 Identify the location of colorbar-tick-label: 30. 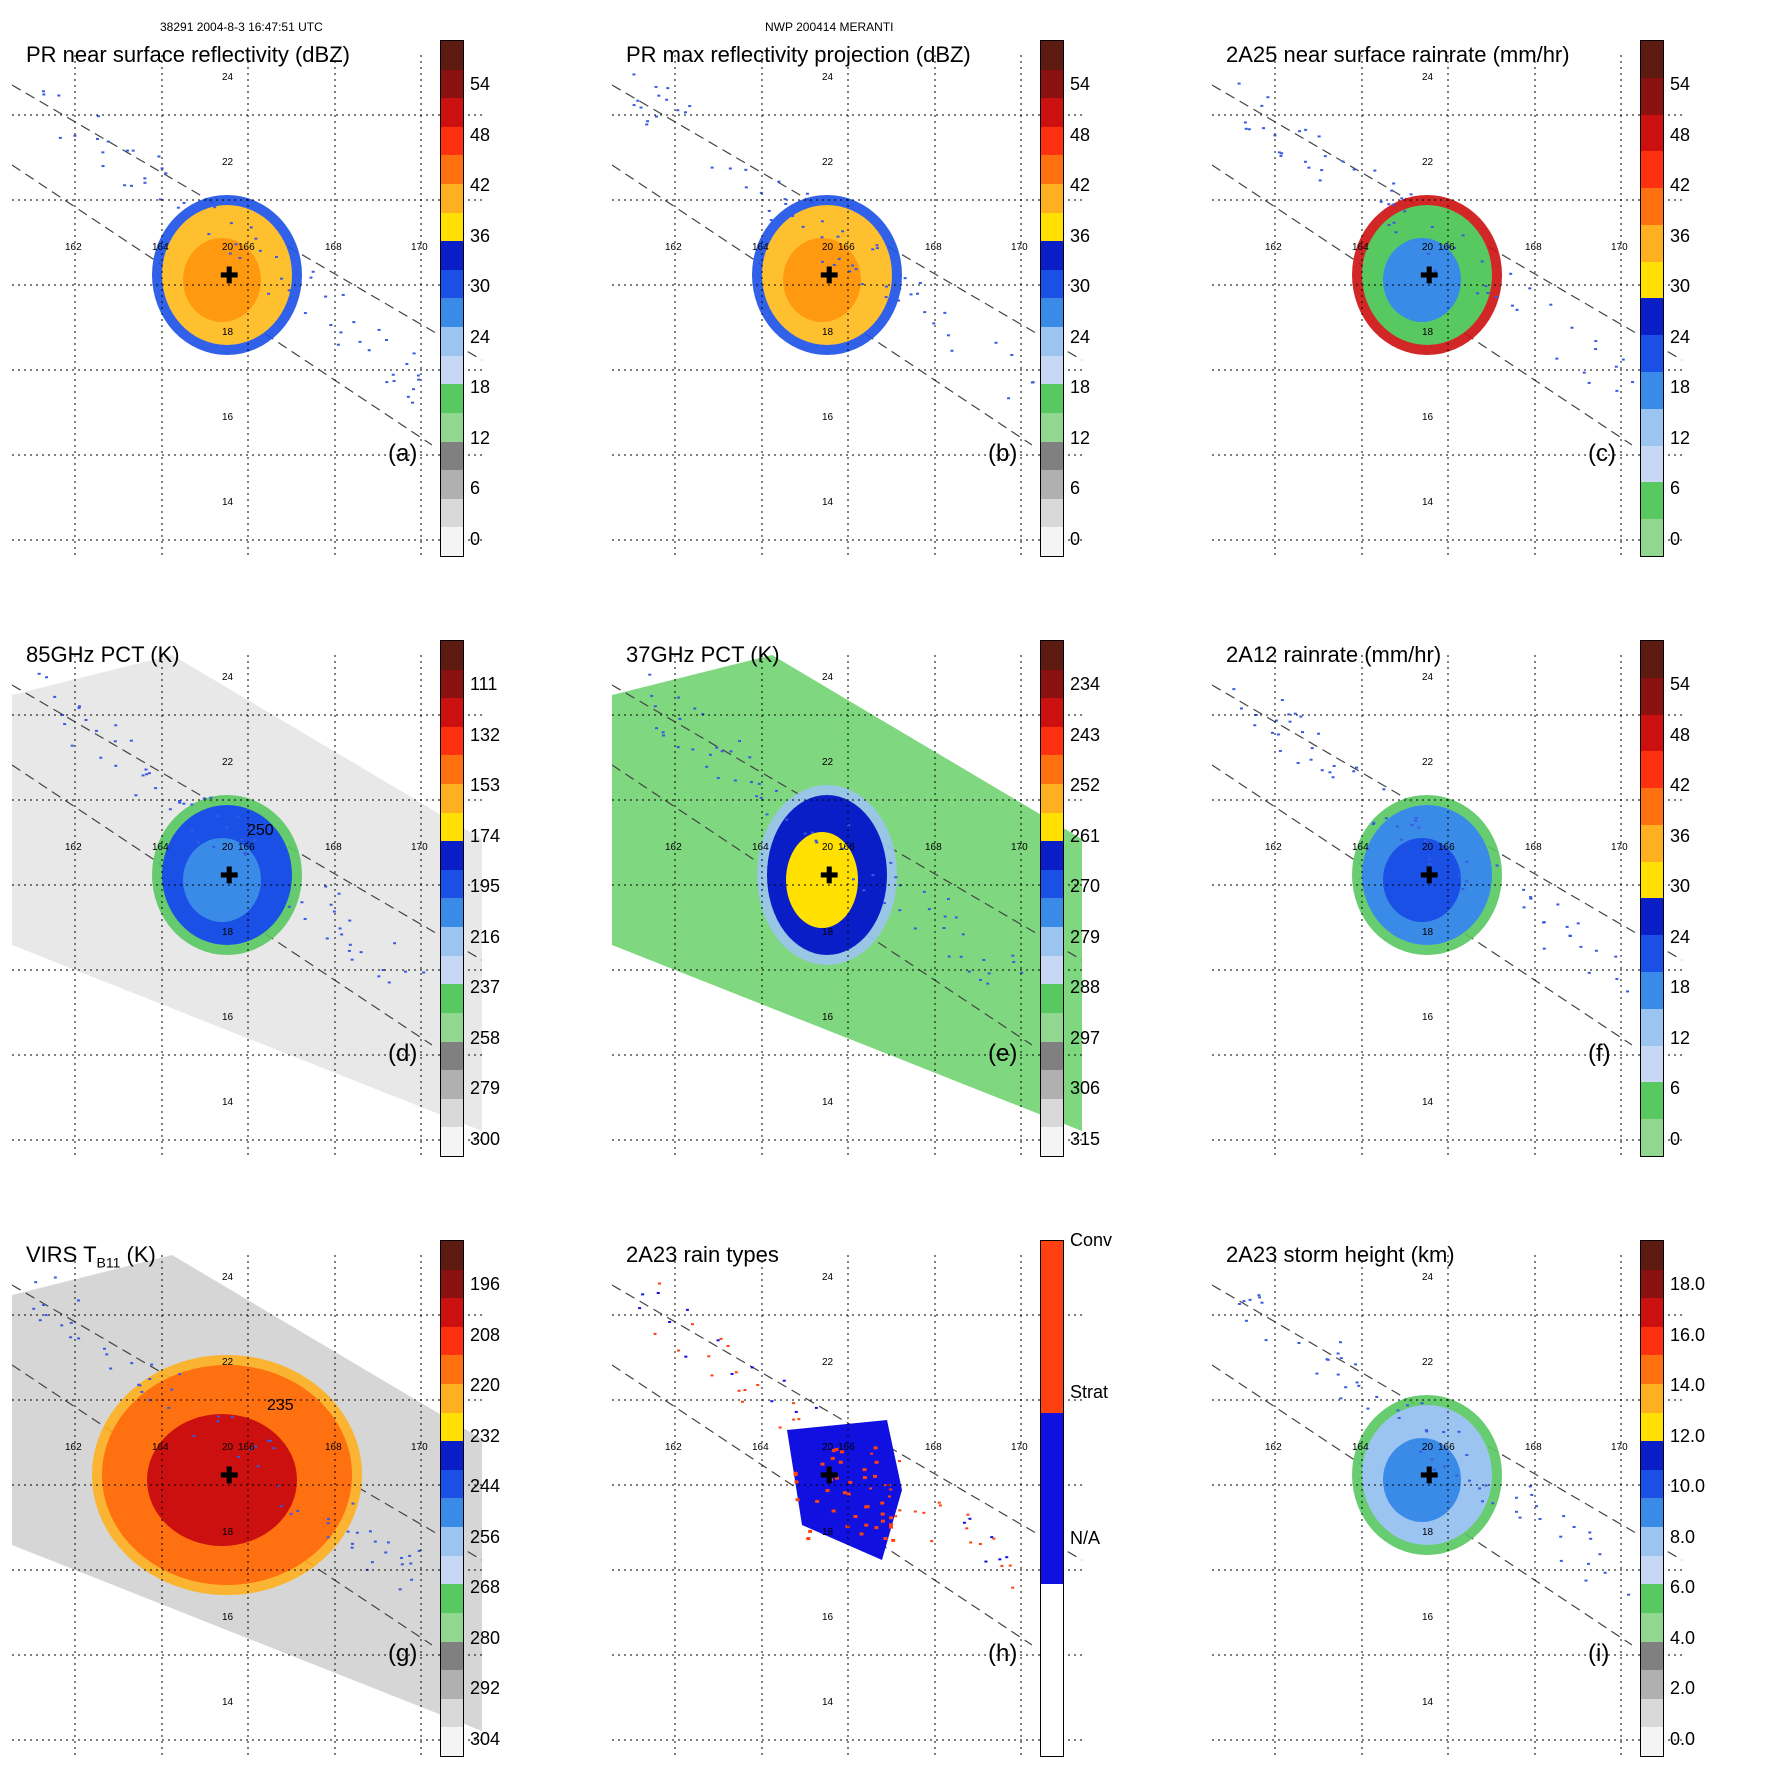
(1680, 886).